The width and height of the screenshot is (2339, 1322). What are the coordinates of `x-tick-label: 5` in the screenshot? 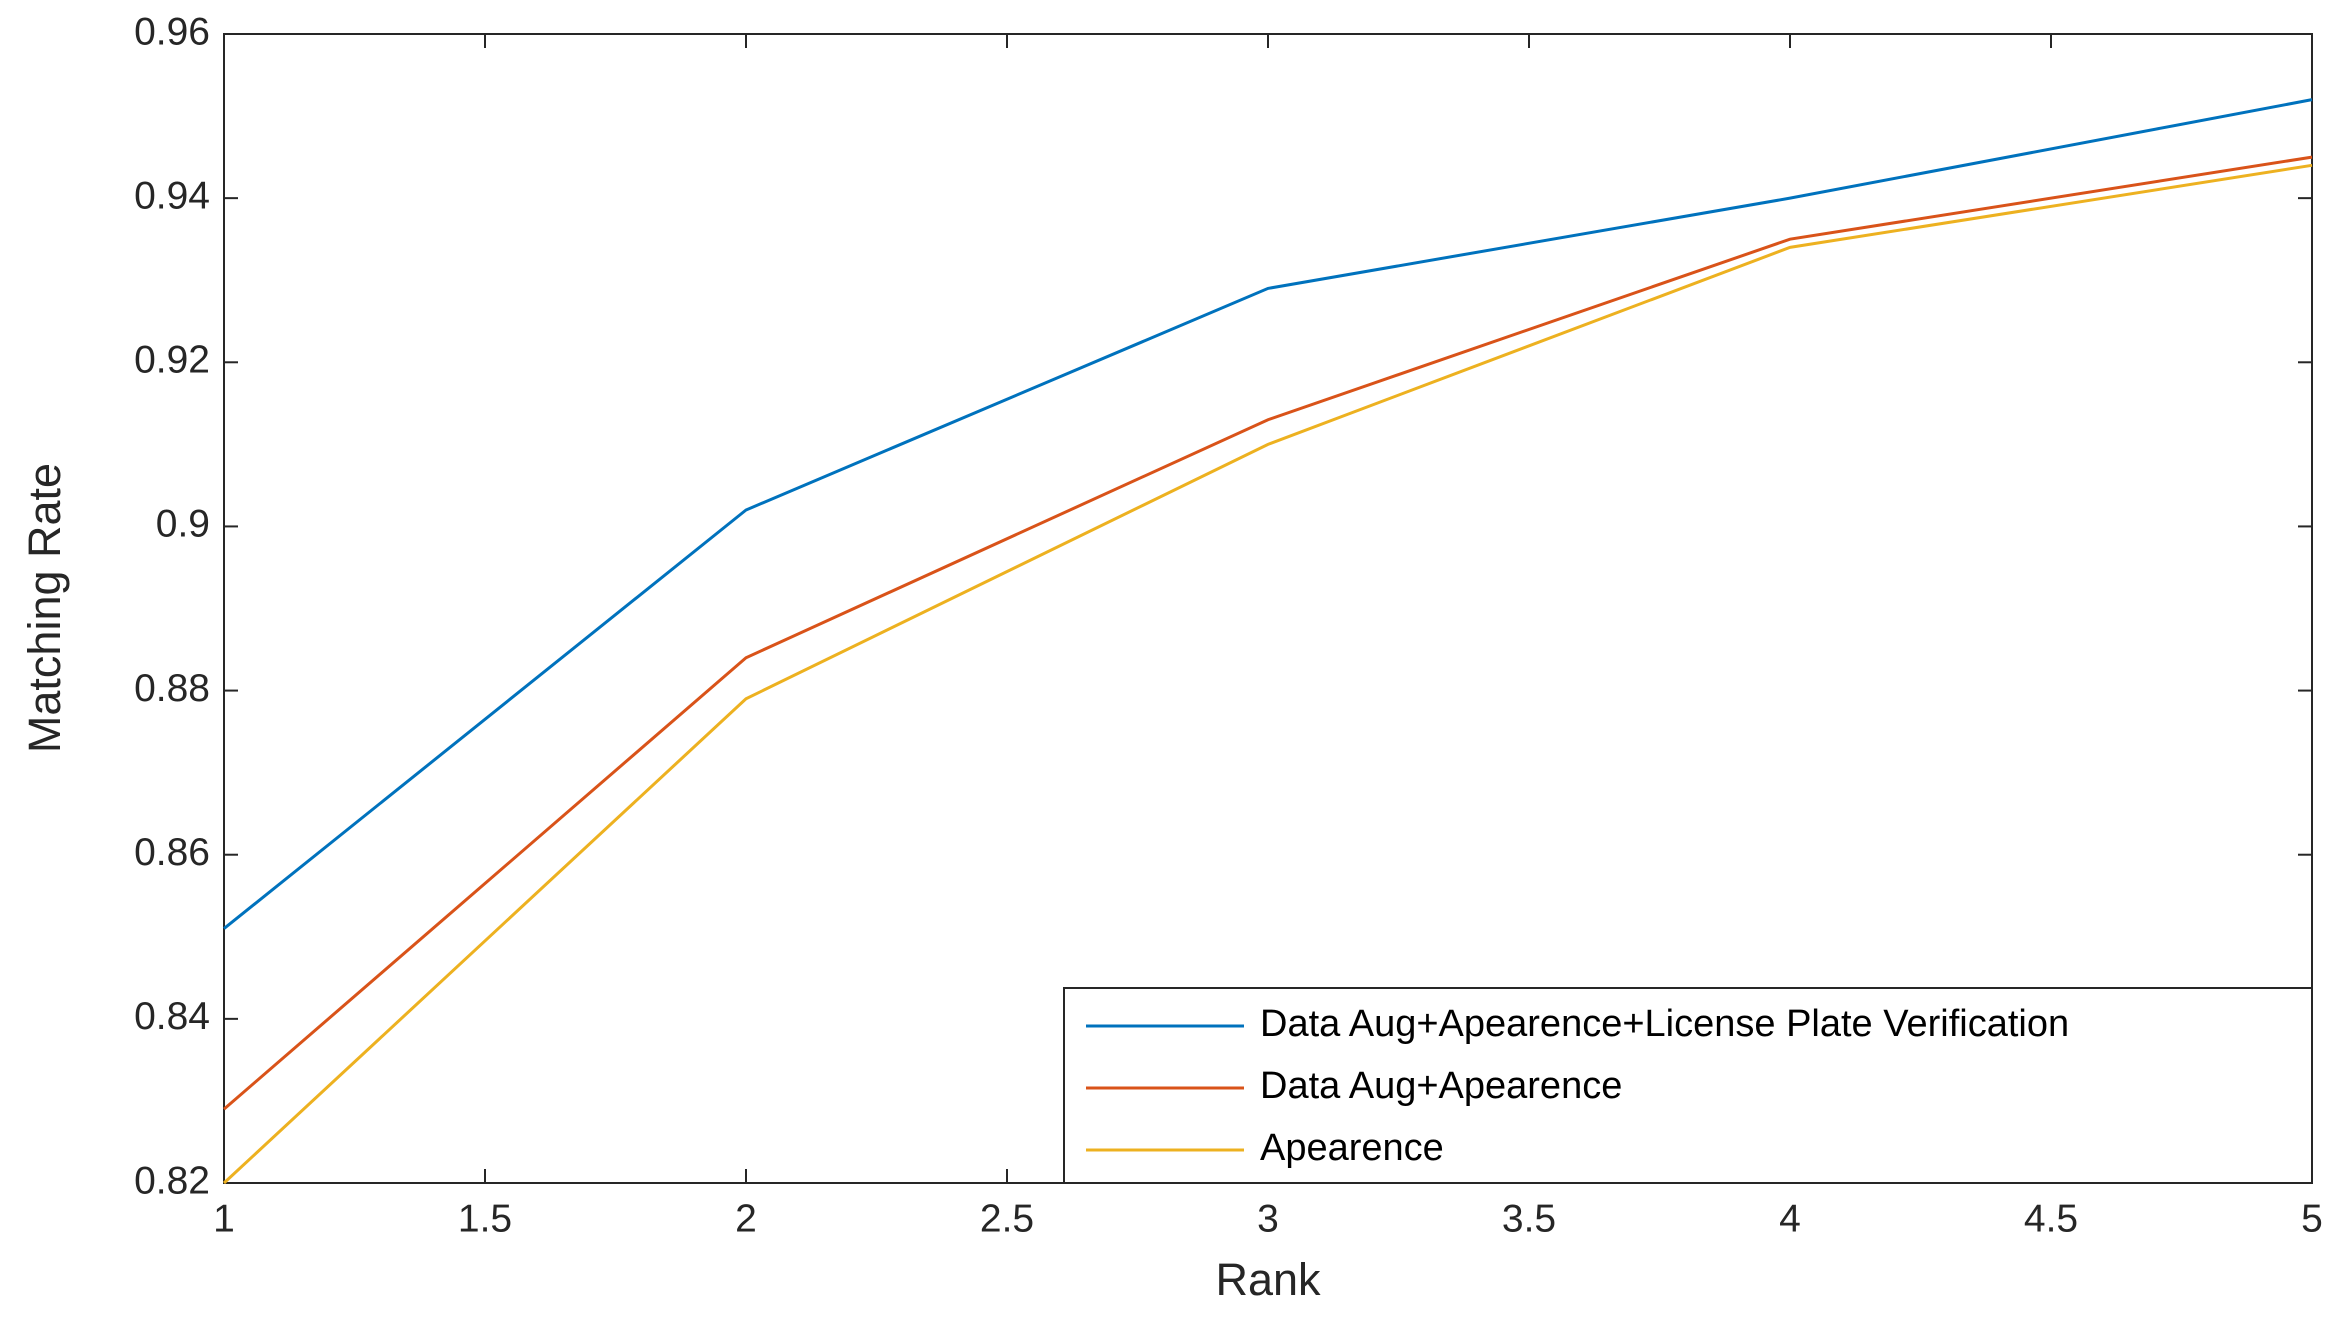 It's located at (2312, 1218).